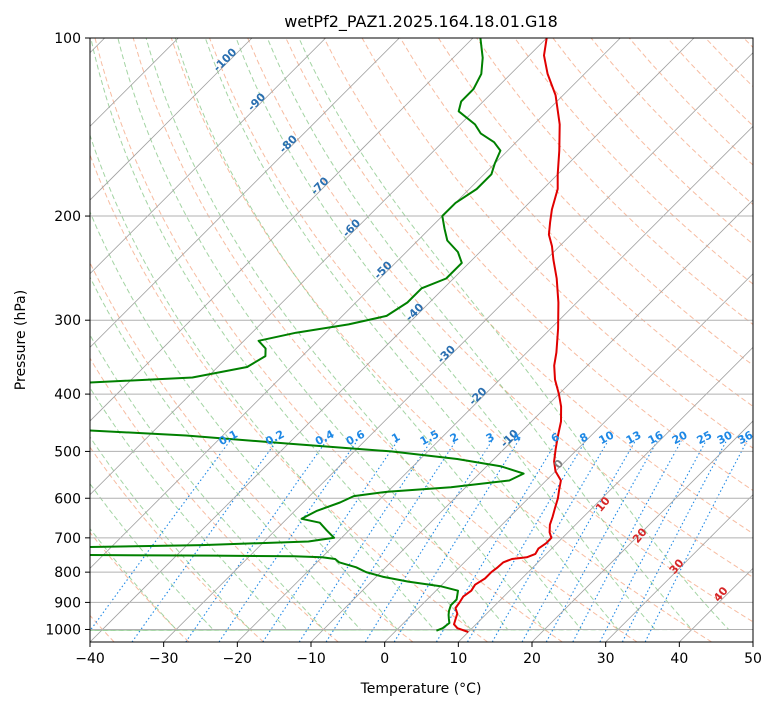  What do you see at coordinates (753, 659) in the screenshot?
I see `x-tick-label: 50` at bounding box center [753, 659].